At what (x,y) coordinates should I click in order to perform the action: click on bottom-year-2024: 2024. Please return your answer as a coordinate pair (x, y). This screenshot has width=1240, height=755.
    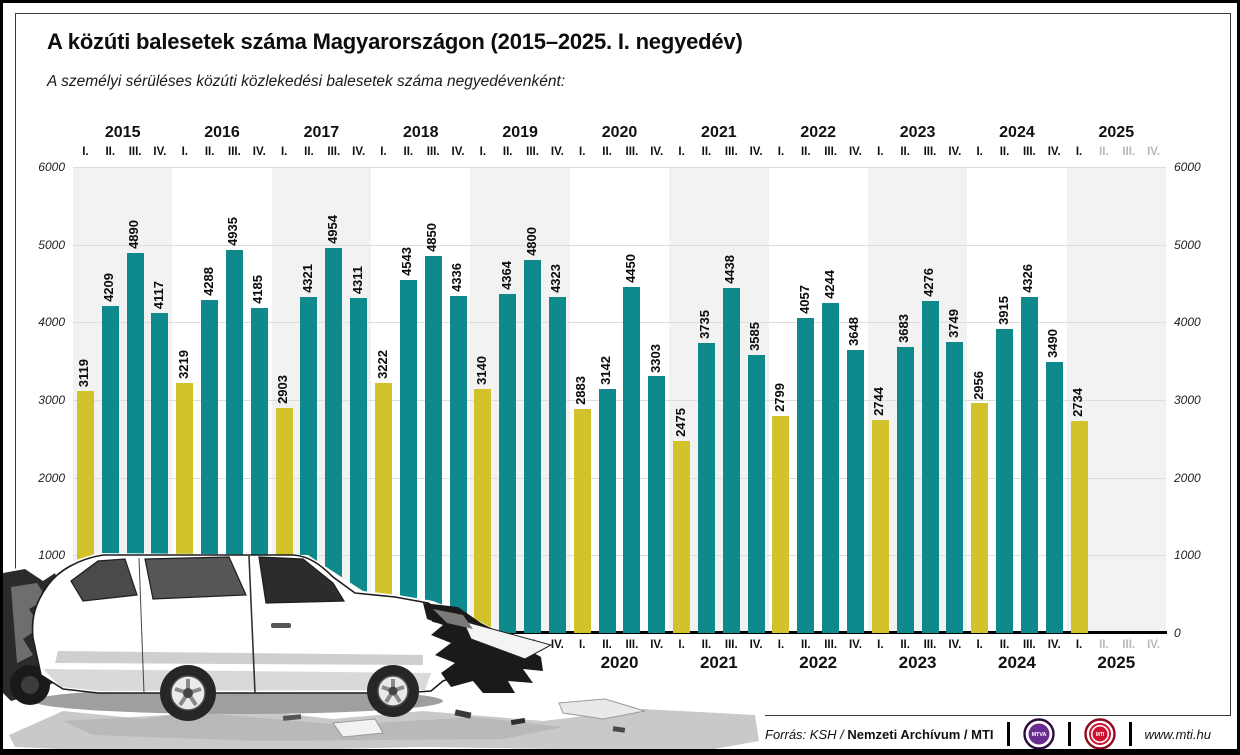
    Looking at the image, I should click on (1017, 662).